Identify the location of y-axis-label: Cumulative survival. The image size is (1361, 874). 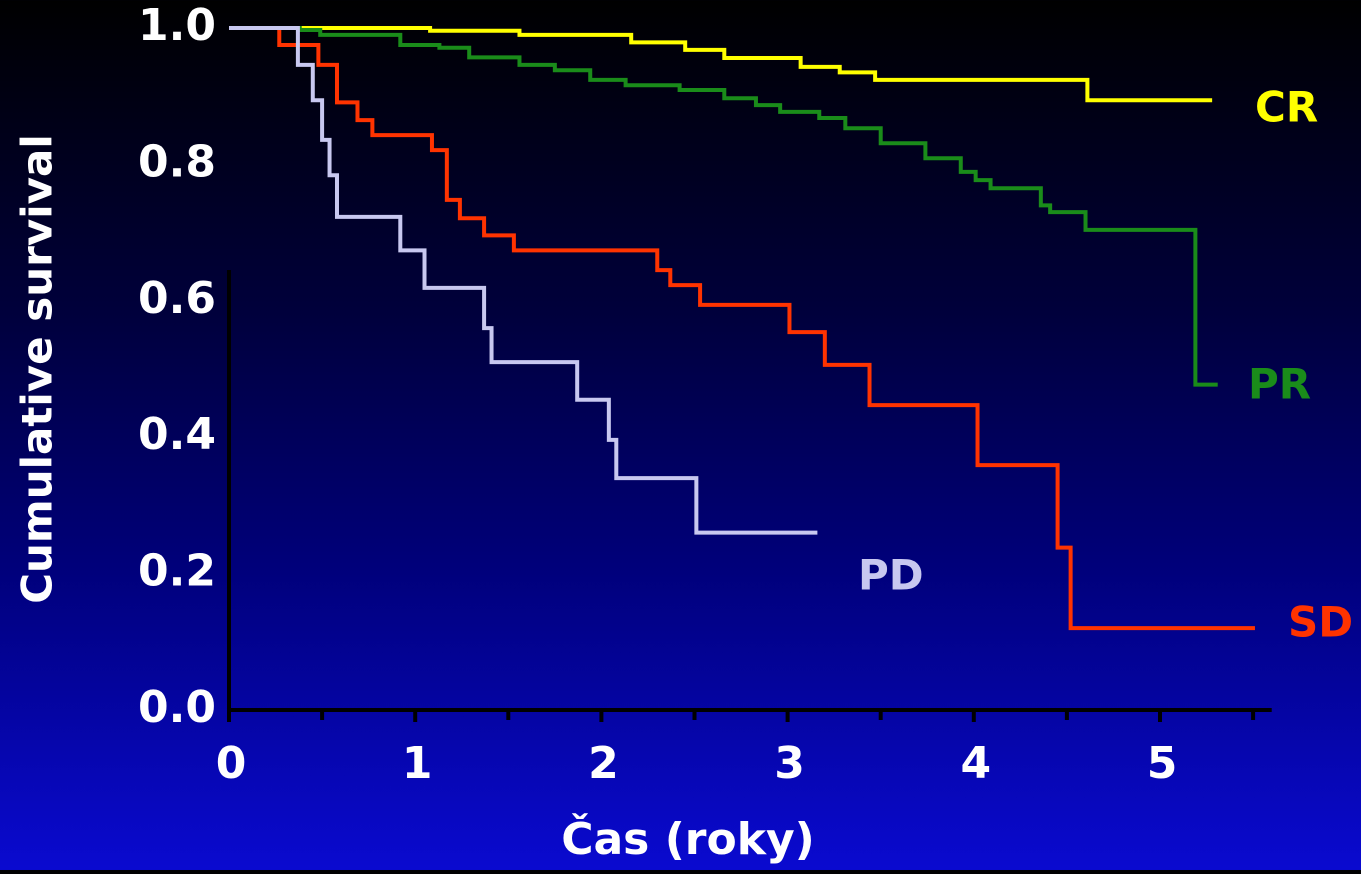
(37, 369).